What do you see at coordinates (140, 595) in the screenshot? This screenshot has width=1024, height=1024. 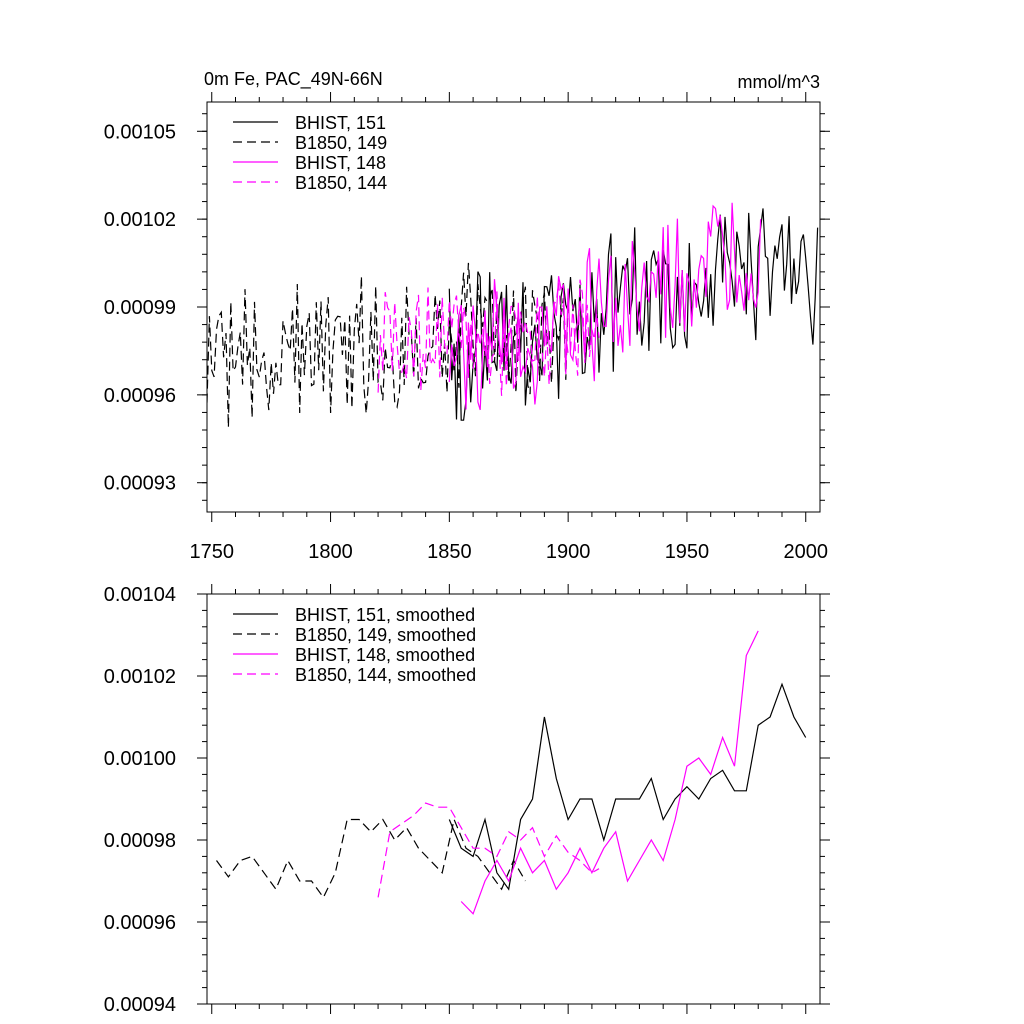 I see `y-tick-label: 0.00104` at bounding box center [140, 595].